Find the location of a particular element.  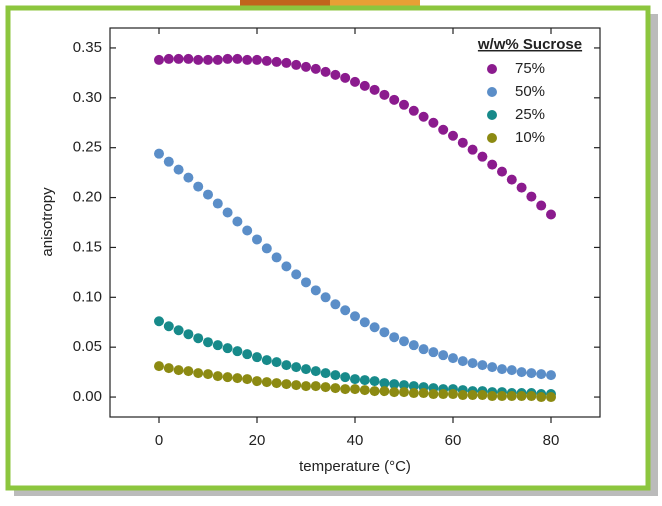

legend-title: w/w% Sucrose is located at coordinates (529, 44).